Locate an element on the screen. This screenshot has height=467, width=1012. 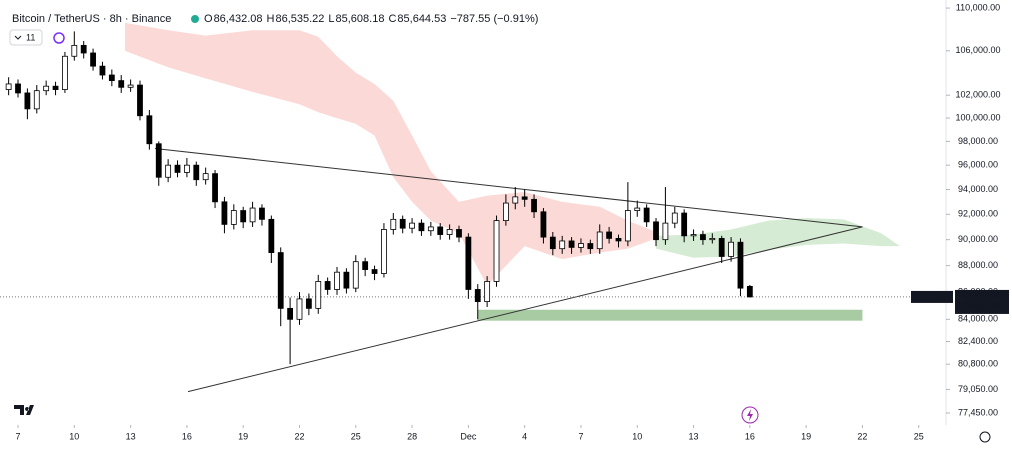
x-tick-label: 28 is located at coordinates (412, 436).